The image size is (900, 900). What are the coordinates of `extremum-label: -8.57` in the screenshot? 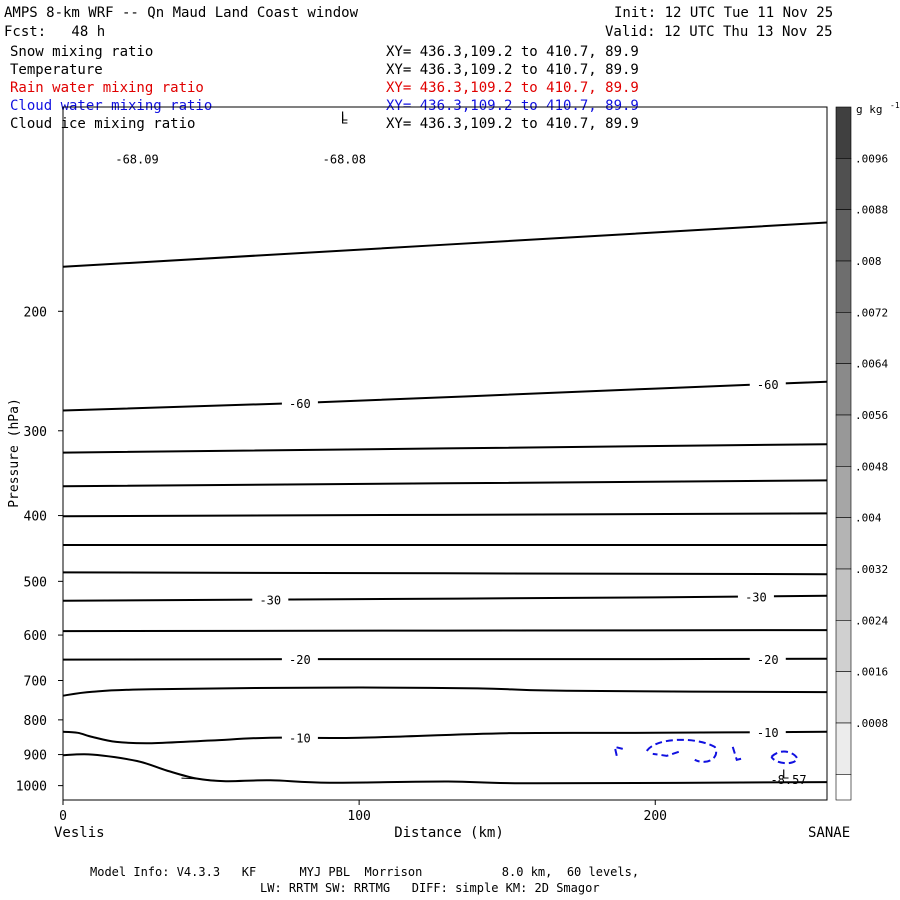 It's located at (788, 780).